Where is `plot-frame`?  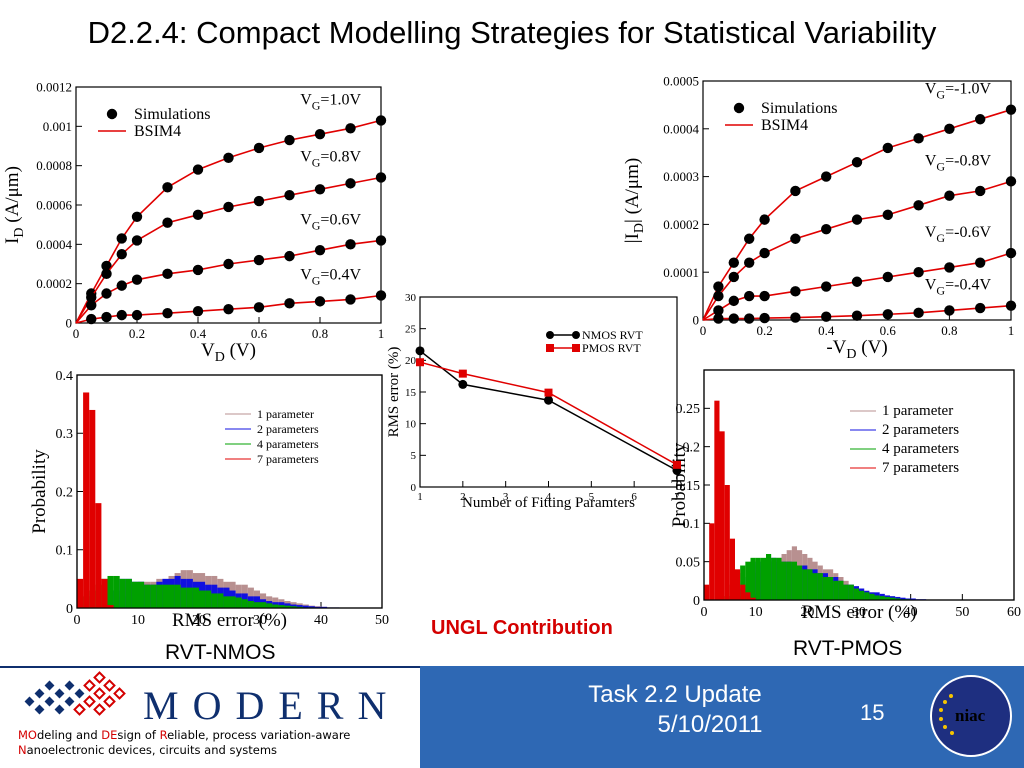
plot-frame is located at coordinates (229, 491).